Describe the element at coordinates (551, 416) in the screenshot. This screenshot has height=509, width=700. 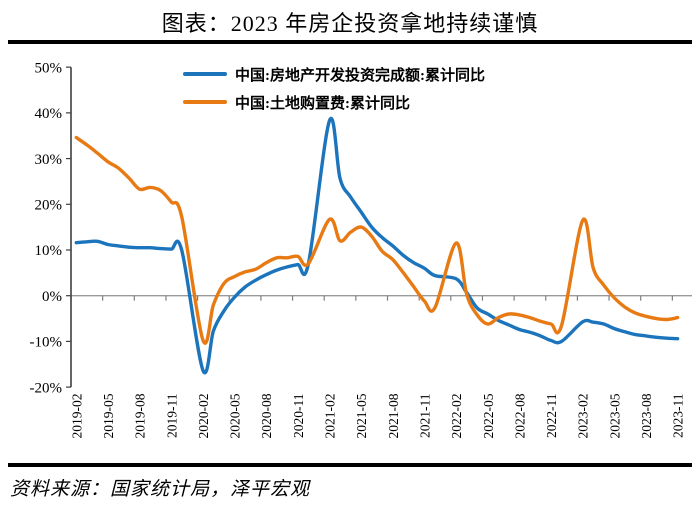
I see `x-axis-tick-label: 2022-11` at that location.